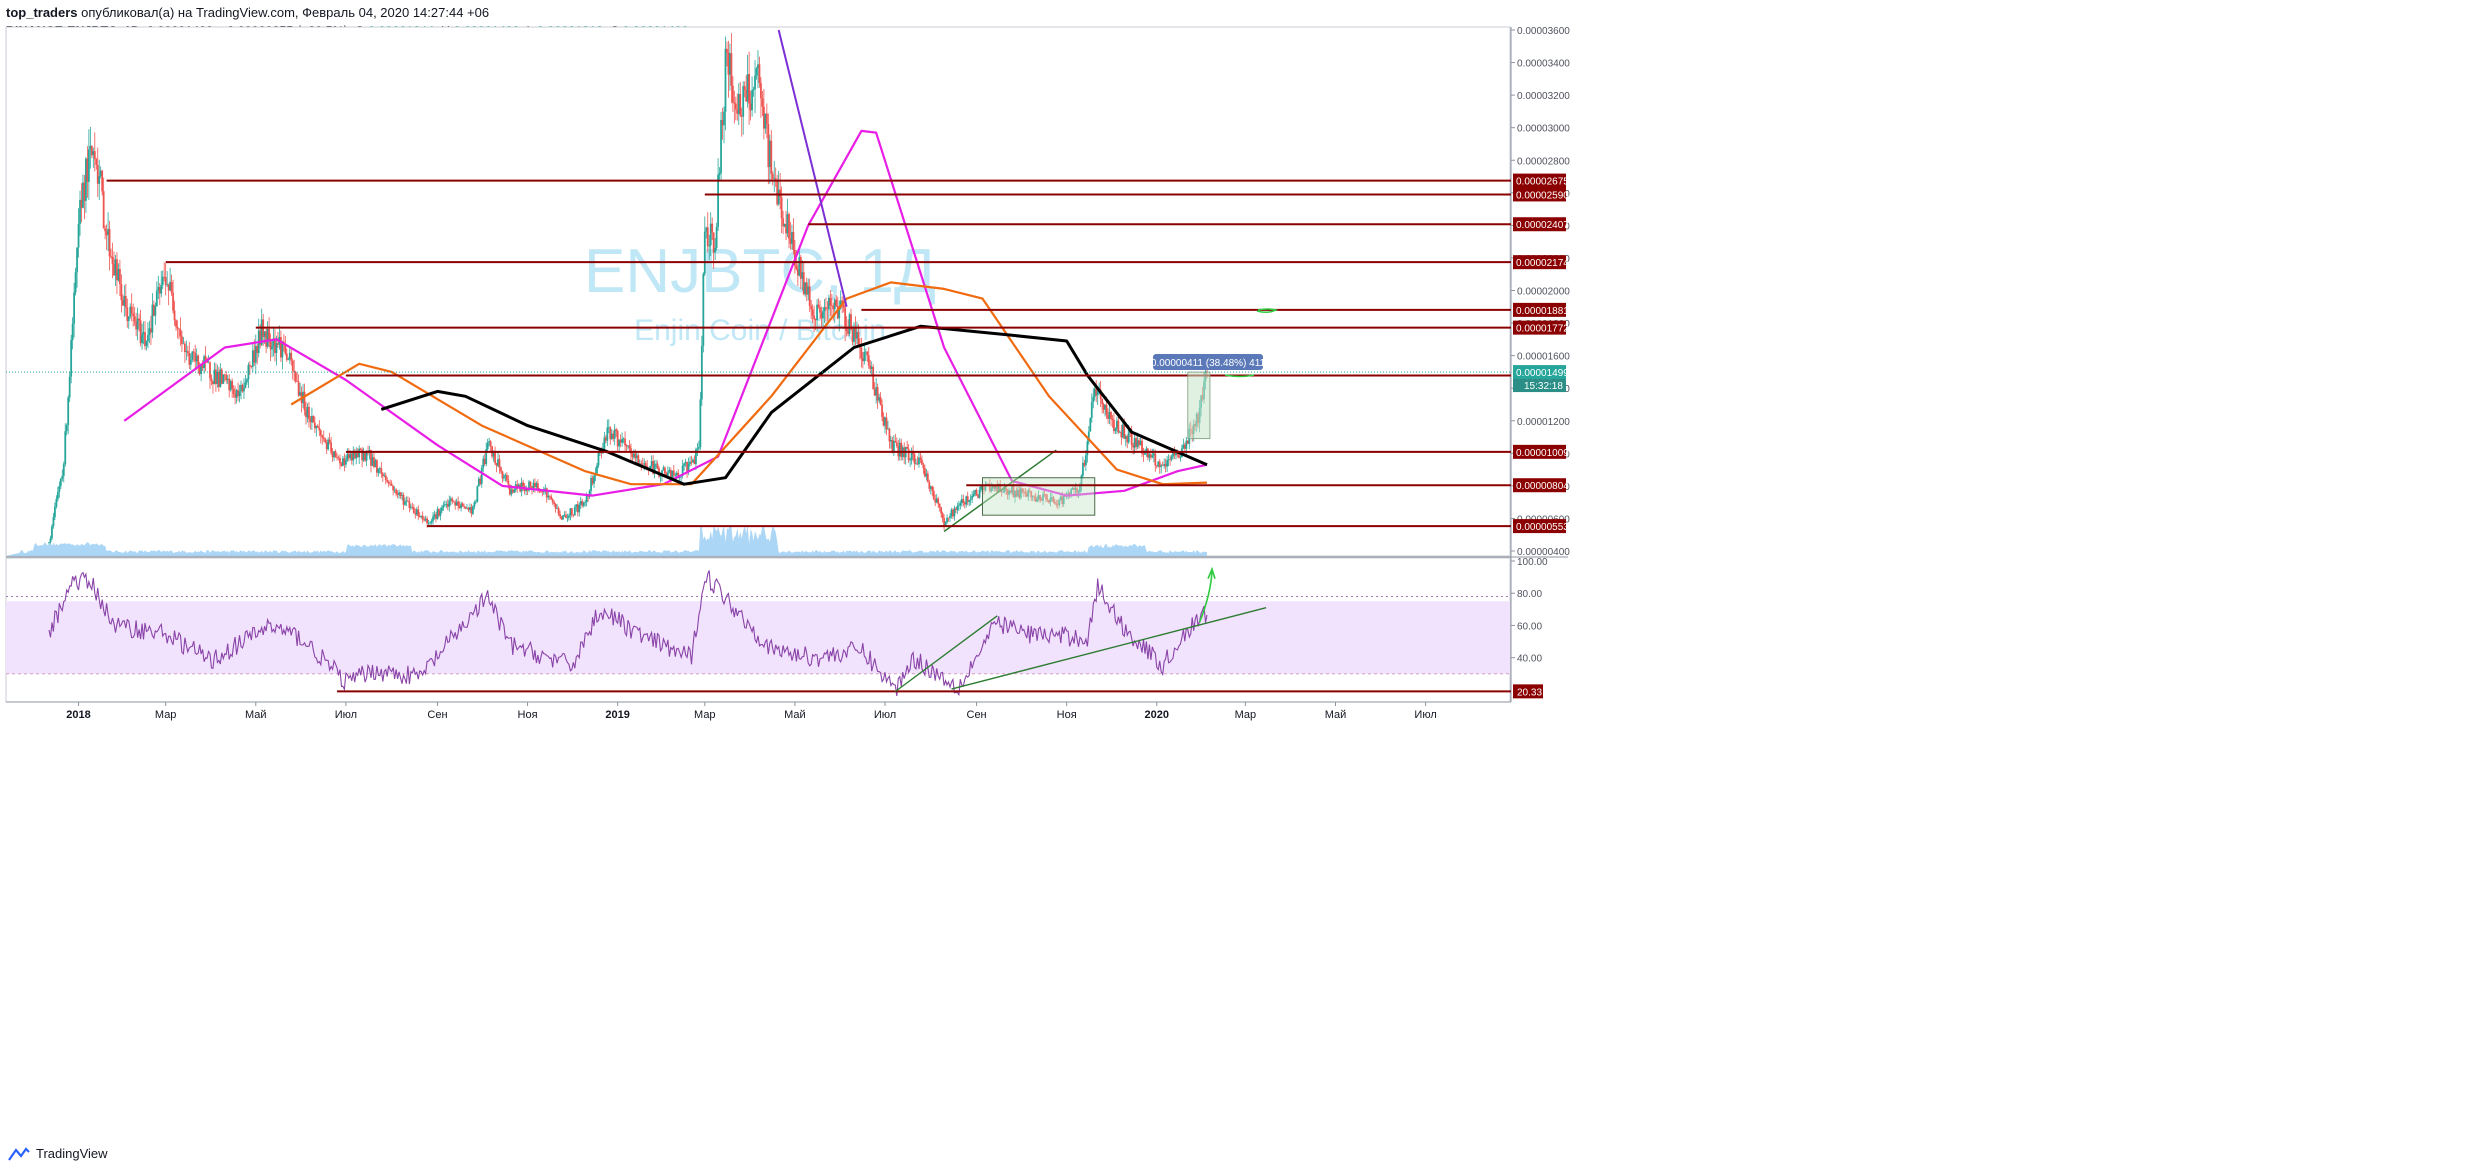  What do you see at coordinates (42, 12) in the screenshot?
I see `publisher-name: top_traders` at bounding box center [42, 12].